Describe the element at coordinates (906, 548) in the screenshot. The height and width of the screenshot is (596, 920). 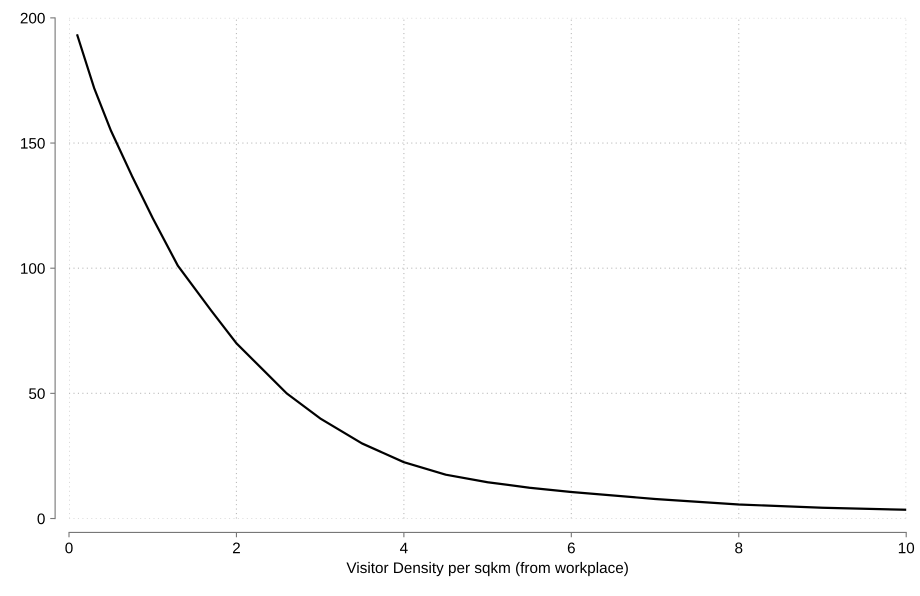
I see `x-tick-label: 10` at that location.